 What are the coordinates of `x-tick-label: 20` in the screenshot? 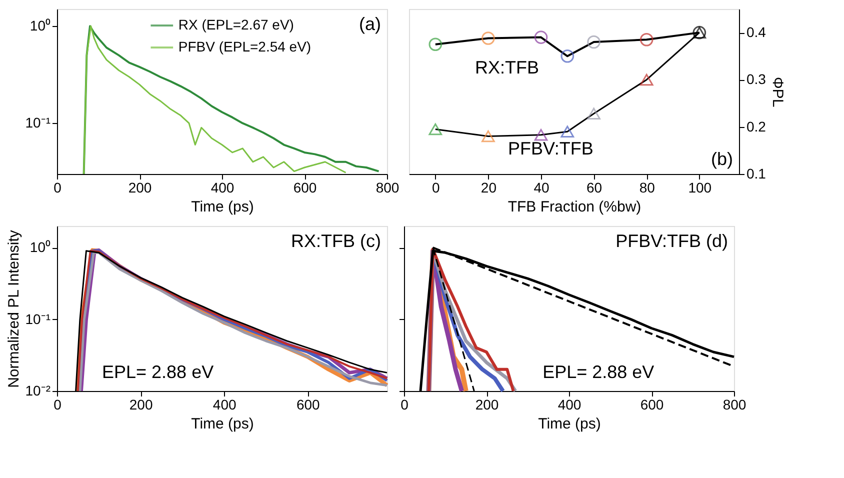 It's located at (488, 188).